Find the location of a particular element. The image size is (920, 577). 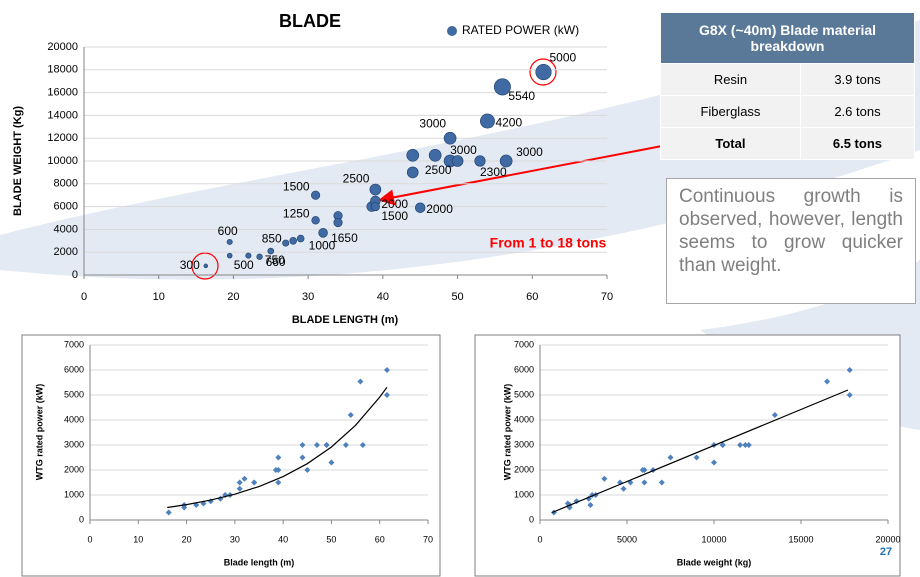

arrow is located at coordinates (520, 175).